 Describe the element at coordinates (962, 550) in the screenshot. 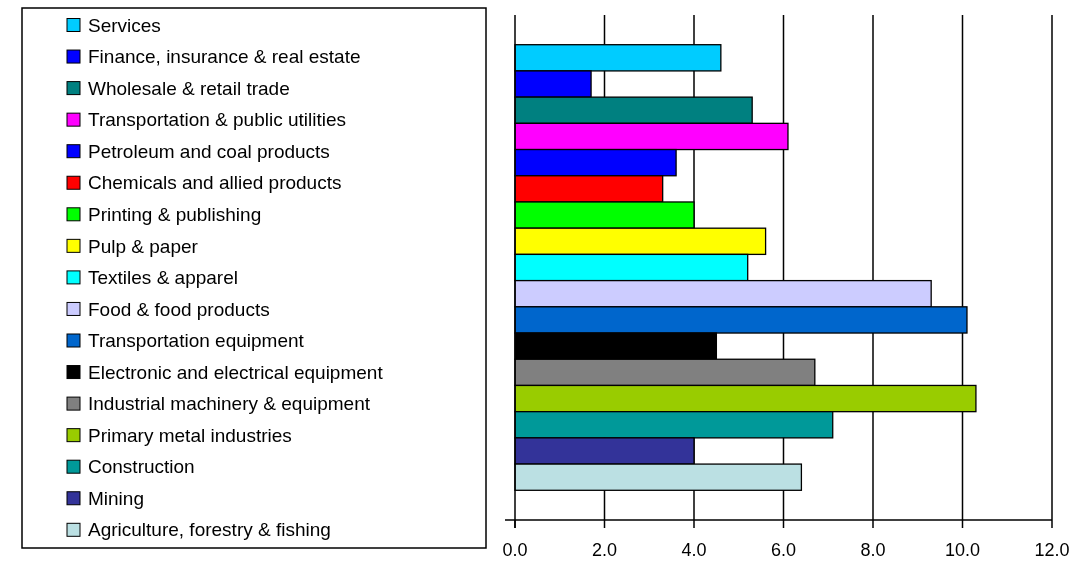

I see `x-tick-label: 10.0` at that location.